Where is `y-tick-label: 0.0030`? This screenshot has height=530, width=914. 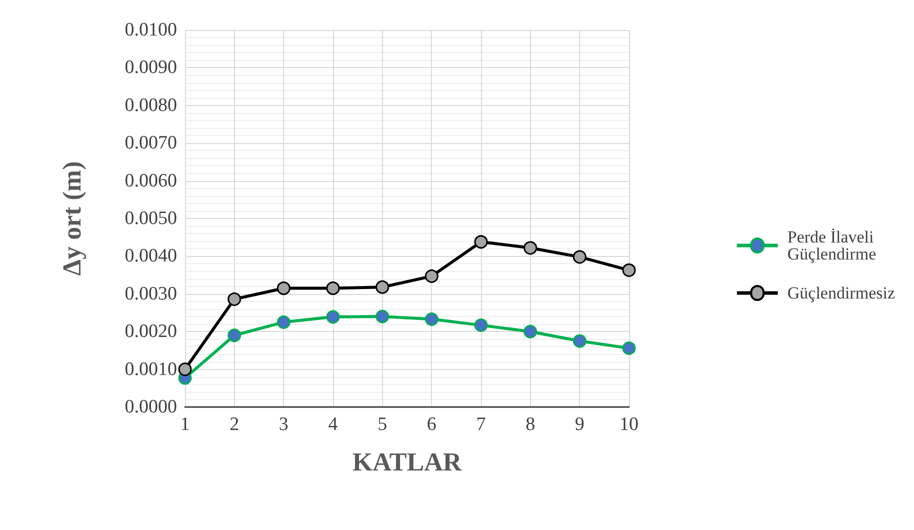 y-tick-label: 0.0030 is located at coordinates (150, 293).